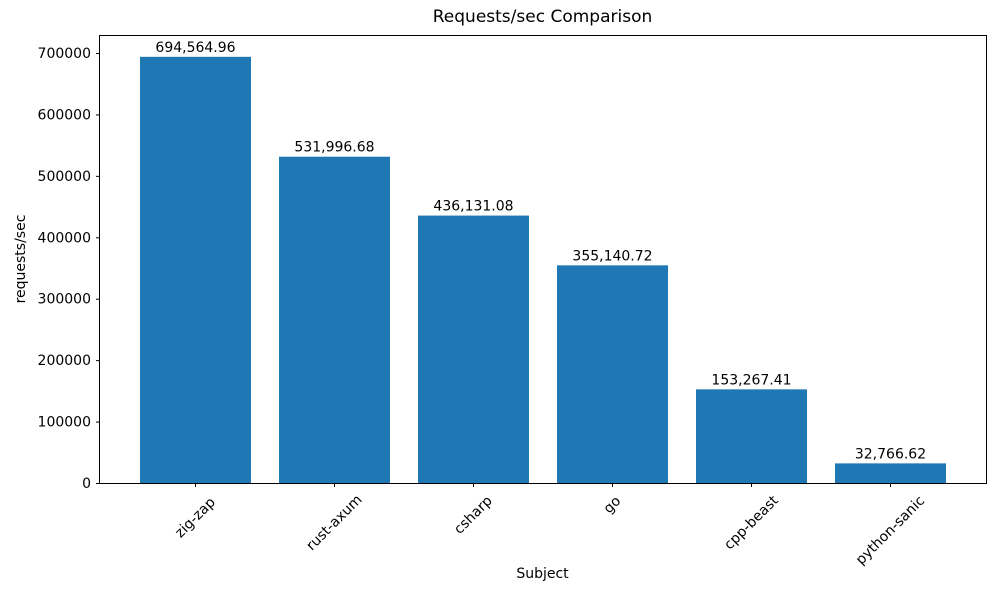 This screenshot has height=600, width=1000. Describe the element at coordinates (890, 454) in the screenshot. I see `bar-value-label: 32,766.62` at that location.